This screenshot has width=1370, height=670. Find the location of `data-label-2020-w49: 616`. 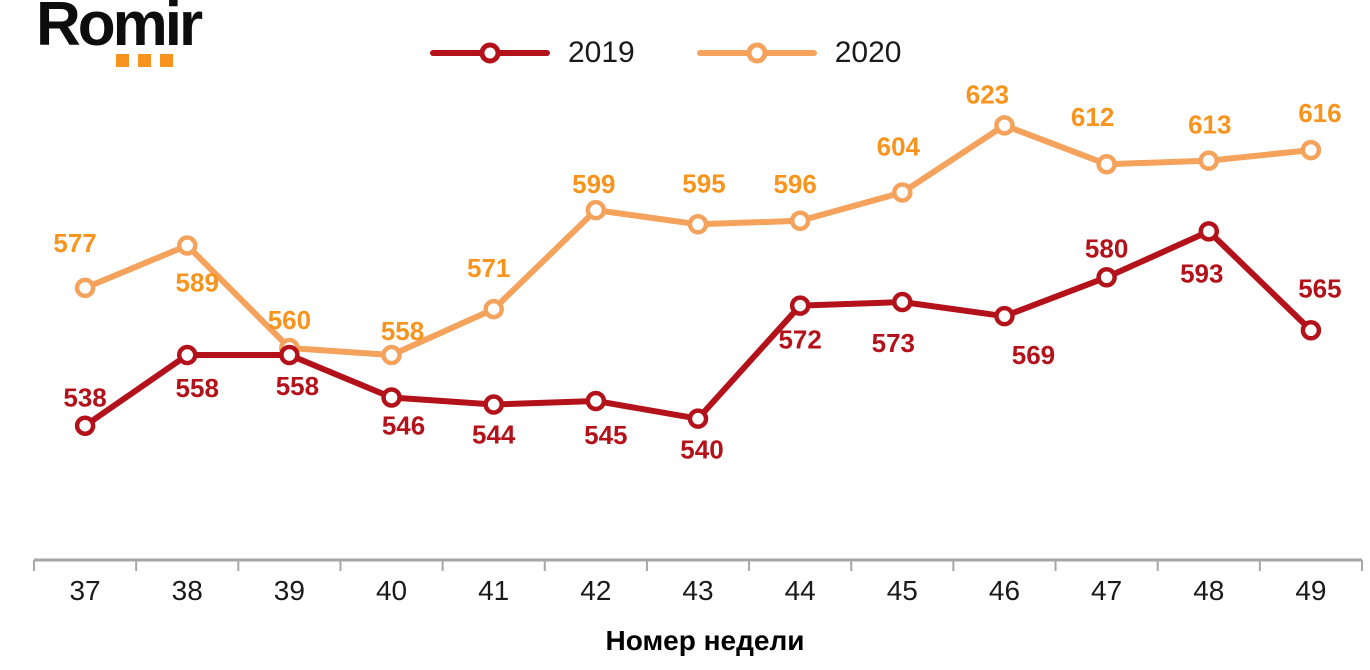

data-label-2020-w49: 616 is located at coordinates (1319, 113).